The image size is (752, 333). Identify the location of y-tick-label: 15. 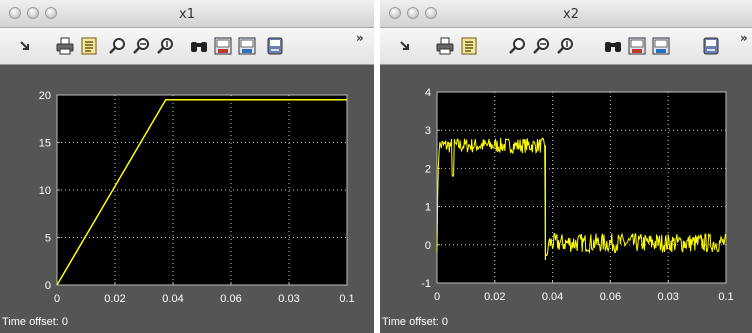
(45, 144).